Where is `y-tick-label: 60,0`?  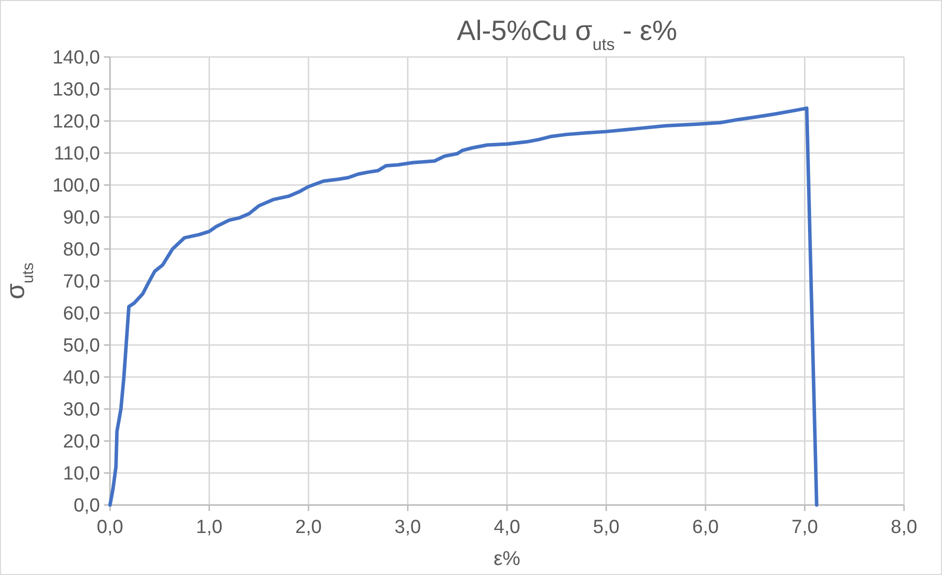 y-tick-label: 60,0 is located at coordinates (81, 314).